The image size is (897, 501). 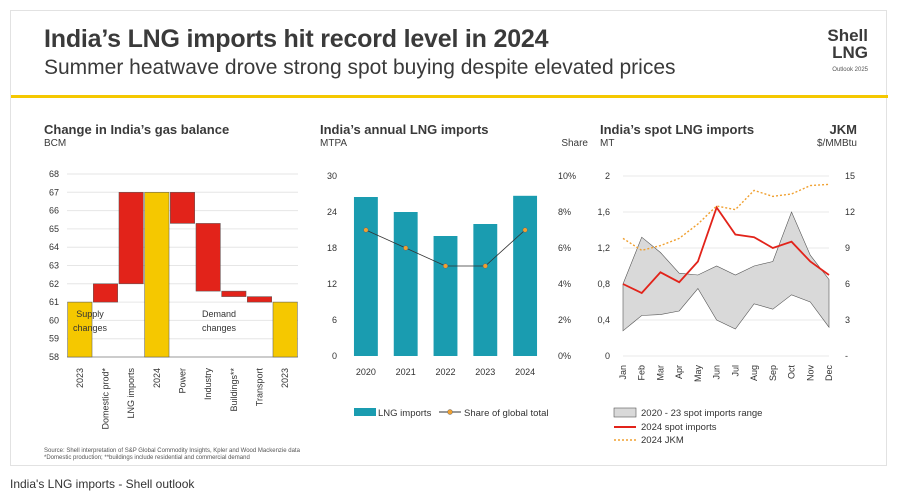 I want to click on y-tick-label: 66, so click(x=54, y=211).